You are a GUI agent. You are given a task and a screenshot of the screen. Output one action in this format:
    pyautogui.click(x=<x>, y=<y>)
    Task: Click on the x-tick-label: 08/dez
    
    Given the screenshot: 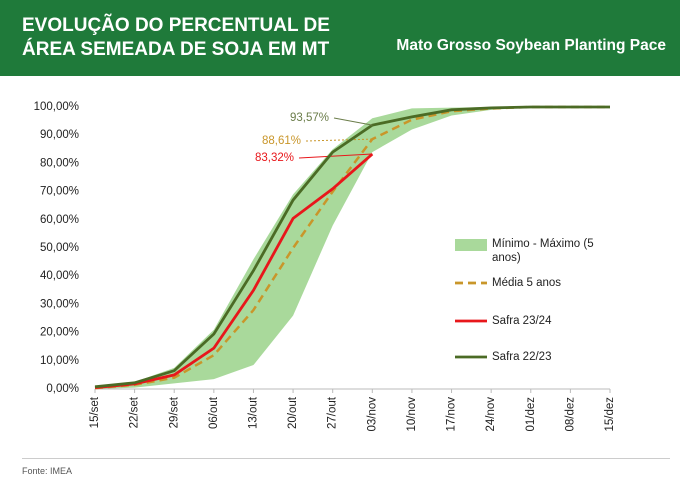 What is the action you would take?
    pyautogui.click(x=570, y=414)
    